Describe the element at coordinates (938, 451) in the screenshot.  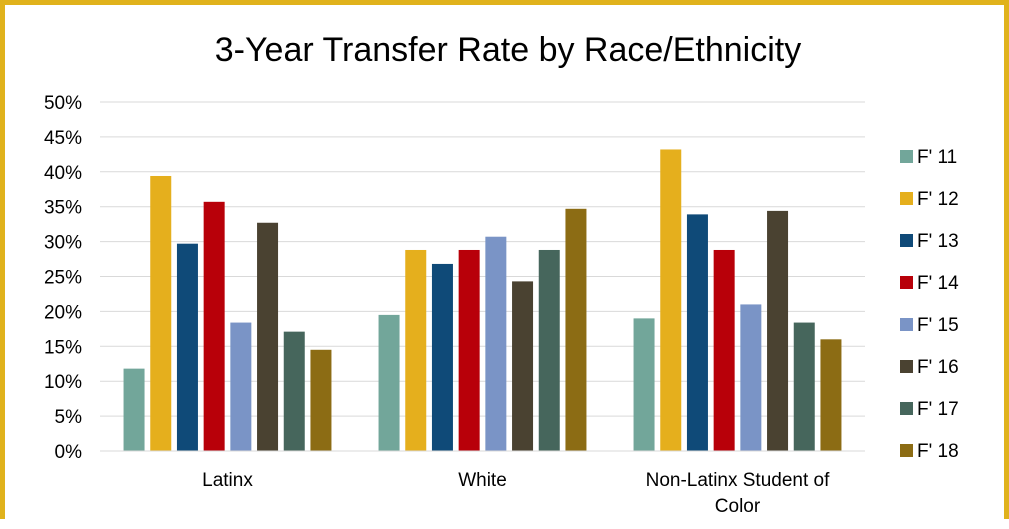
I see `legend-label: F' 18` at that location.